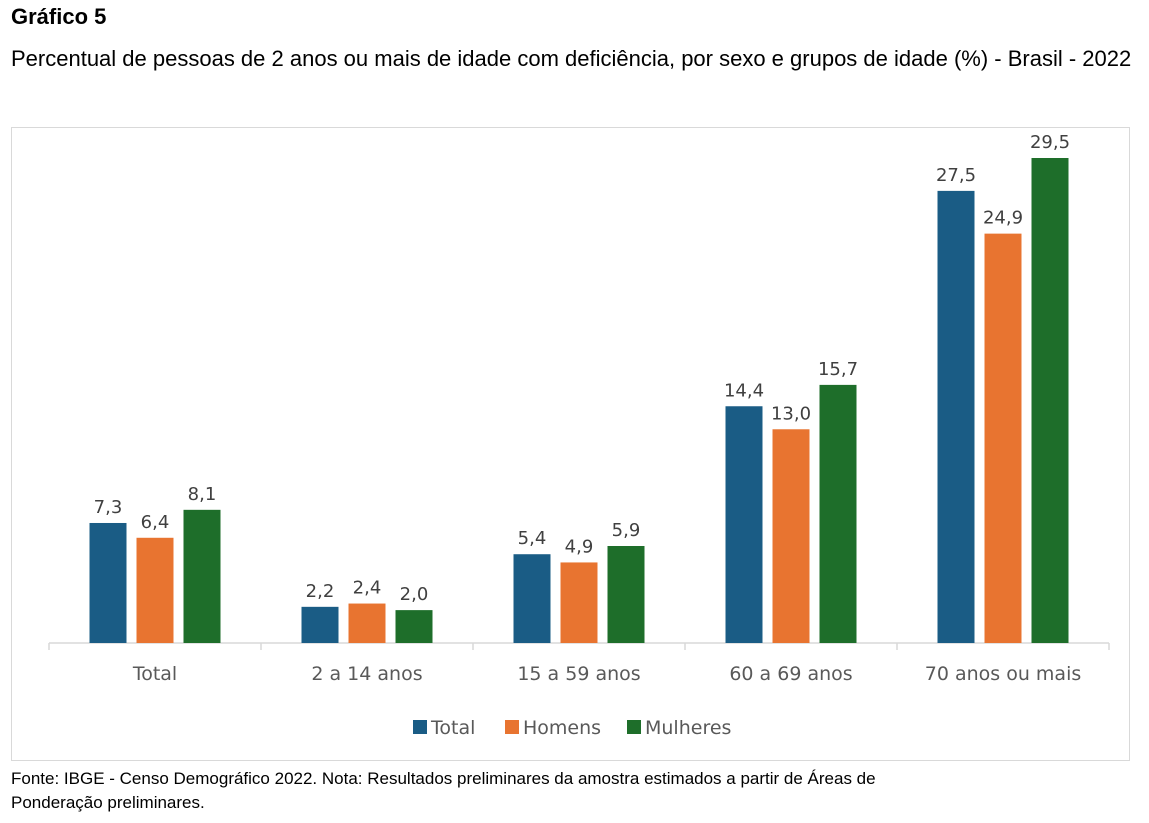 Image resolution: width=1149 pixels, height=823 pixels. What do you see at coordinates (366, 674) in the screenshot?
I see `category-label-2-a-14-anos: 2 a 14 anos` at bounding box center [366, 674].